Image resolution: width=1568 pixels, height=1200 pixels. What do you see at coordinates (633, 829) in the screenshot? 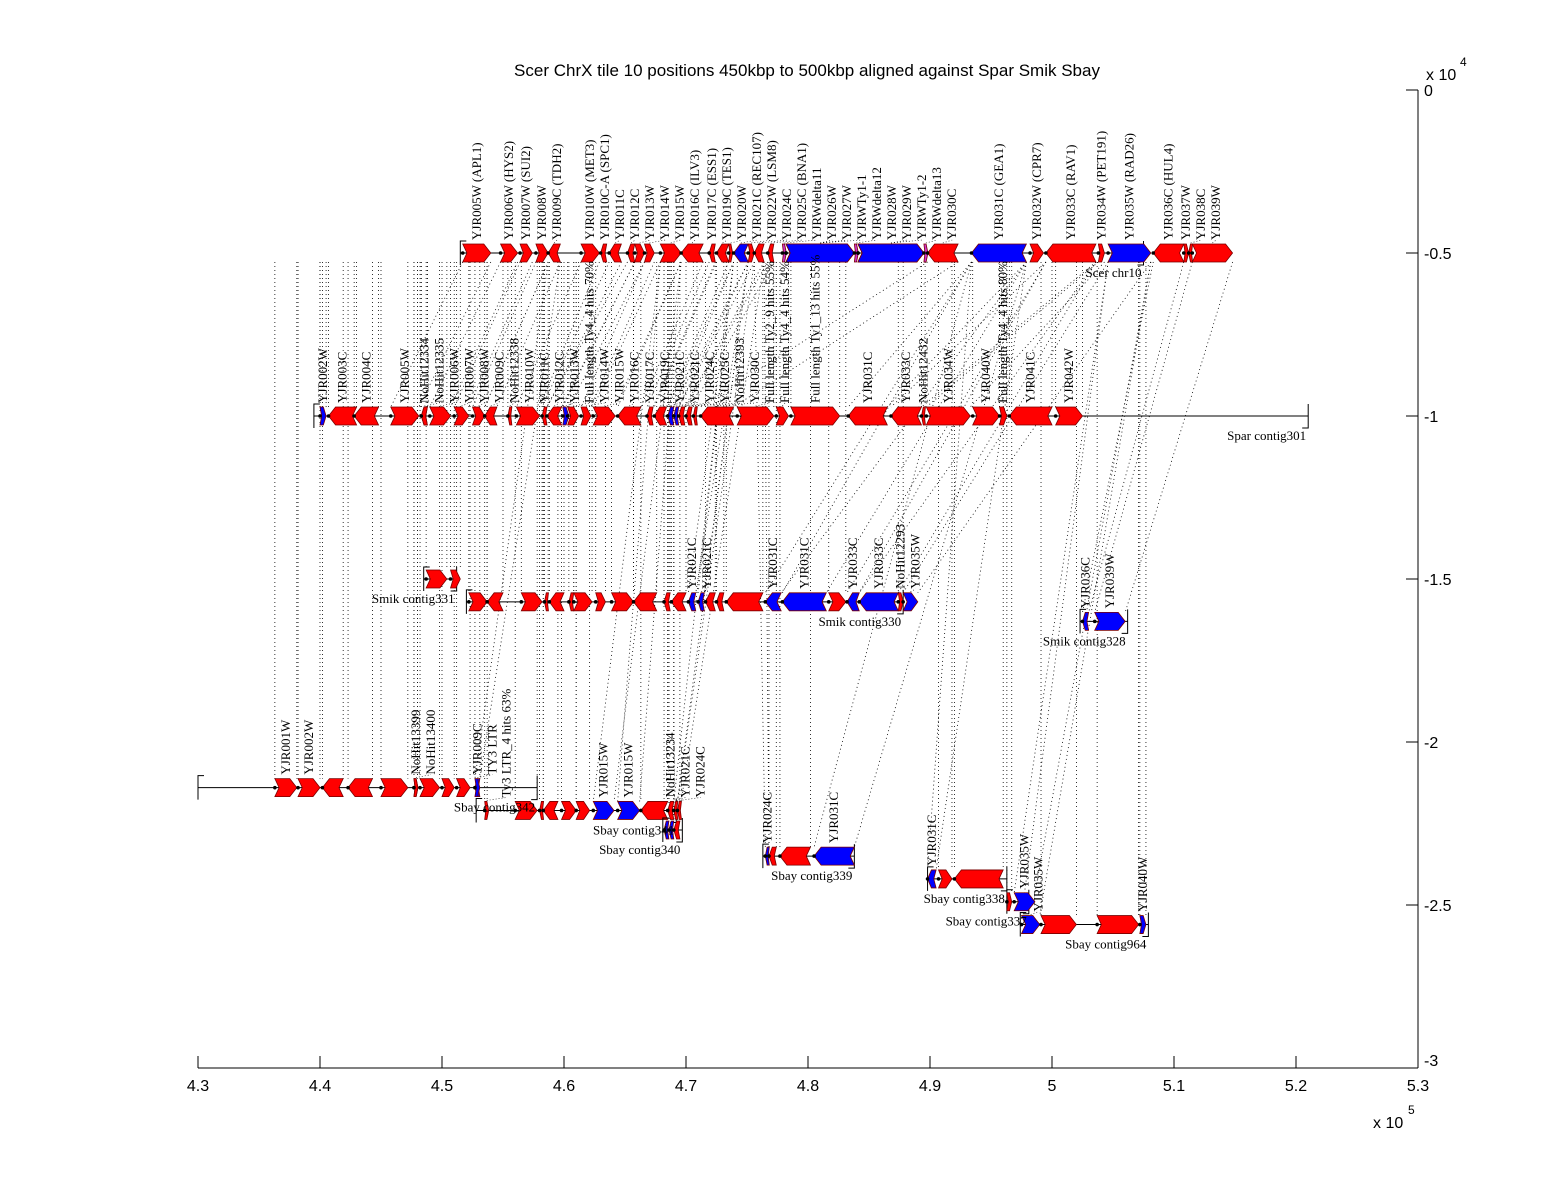
I see `contig-name-label: Sbay contig341` at bounding box center [633, 829].